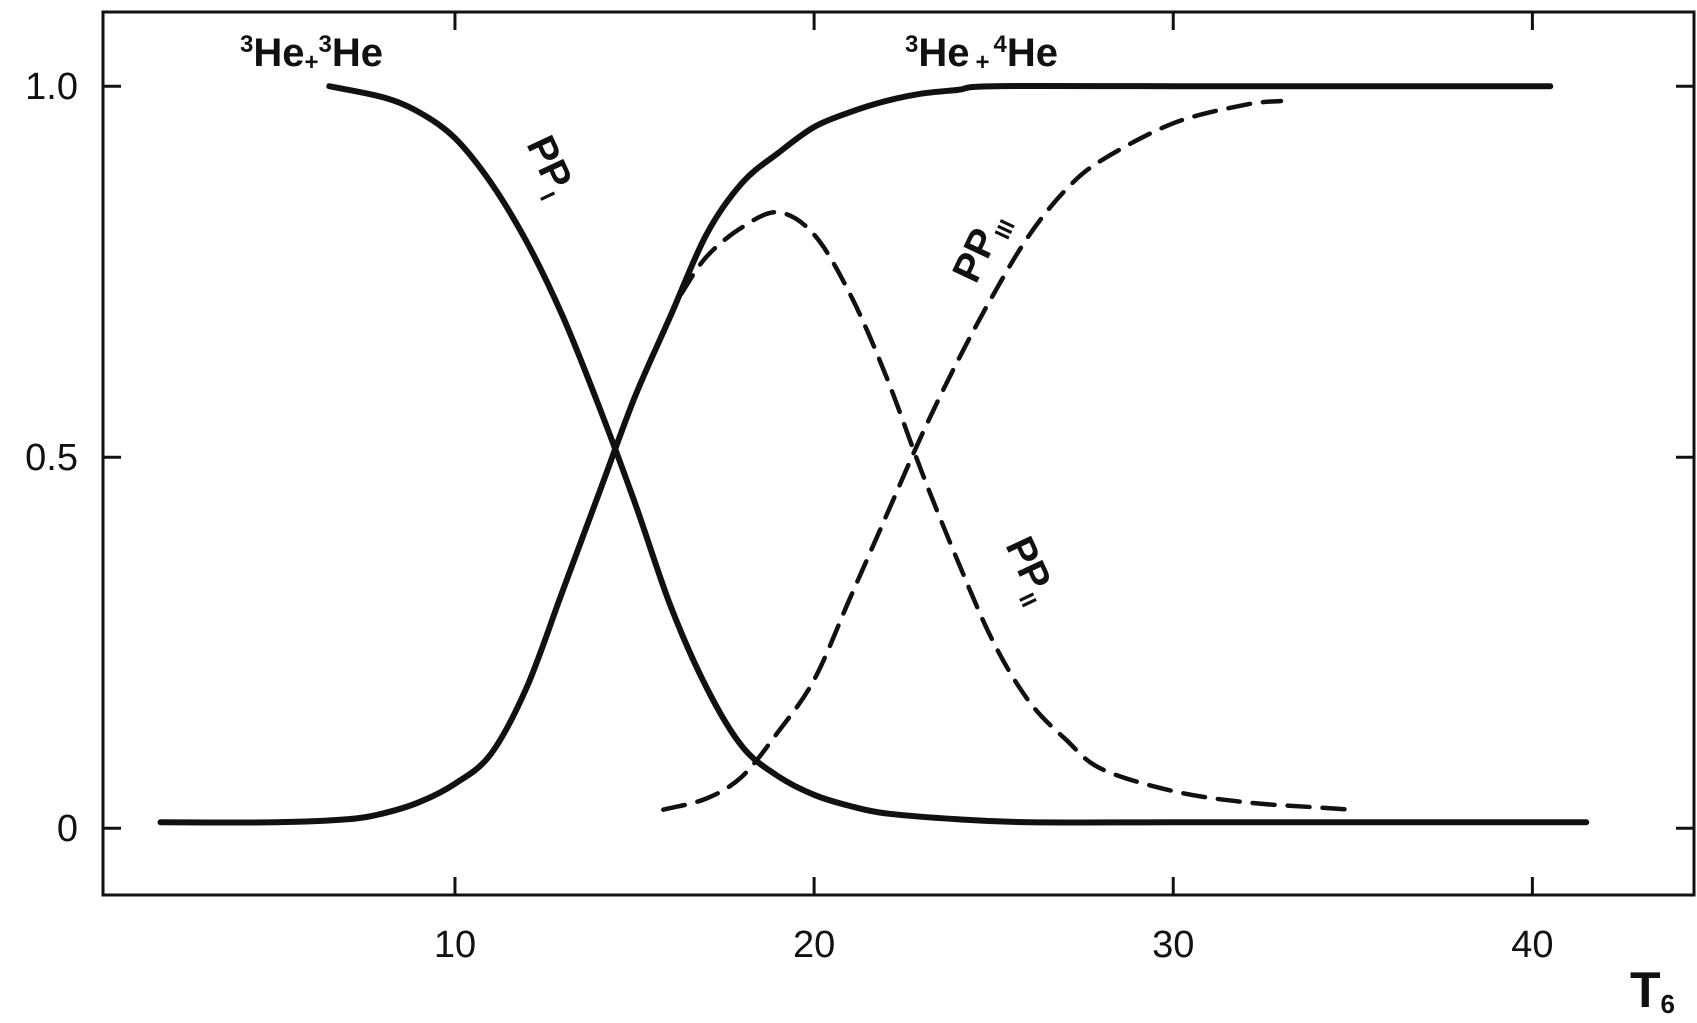 The image size is (1697, 1023). I want to click on y-tick-label: 0, so click(67, 829).